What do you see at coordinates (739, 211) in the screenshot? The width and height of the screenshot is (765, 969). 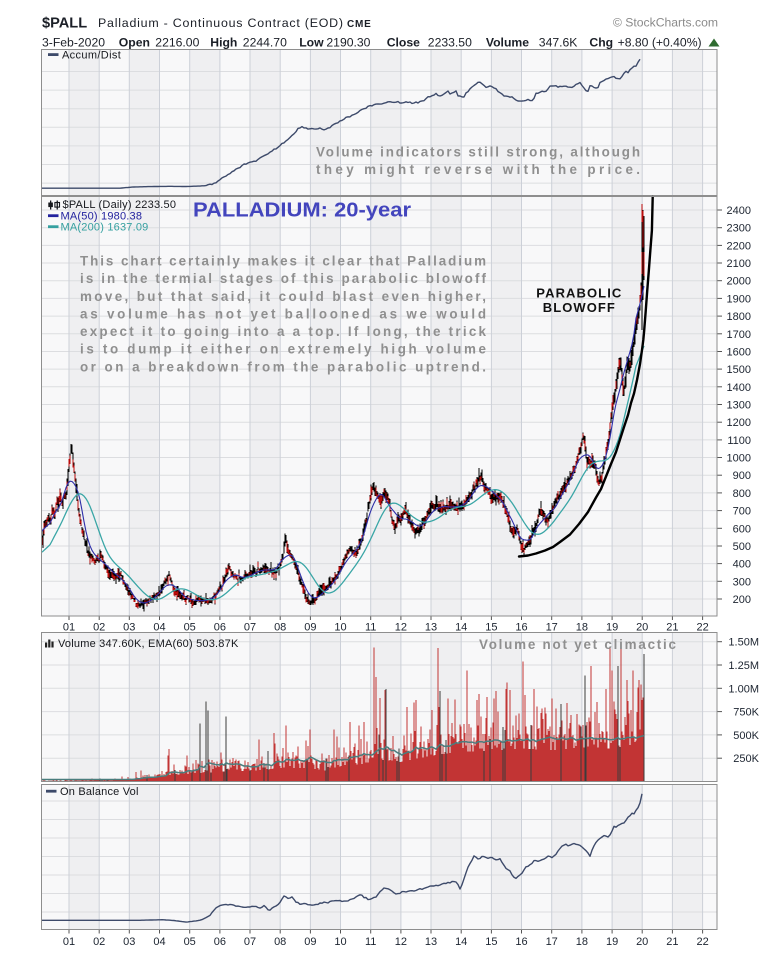 I see `svg-text: 2400` at bounding box center [739, 211].